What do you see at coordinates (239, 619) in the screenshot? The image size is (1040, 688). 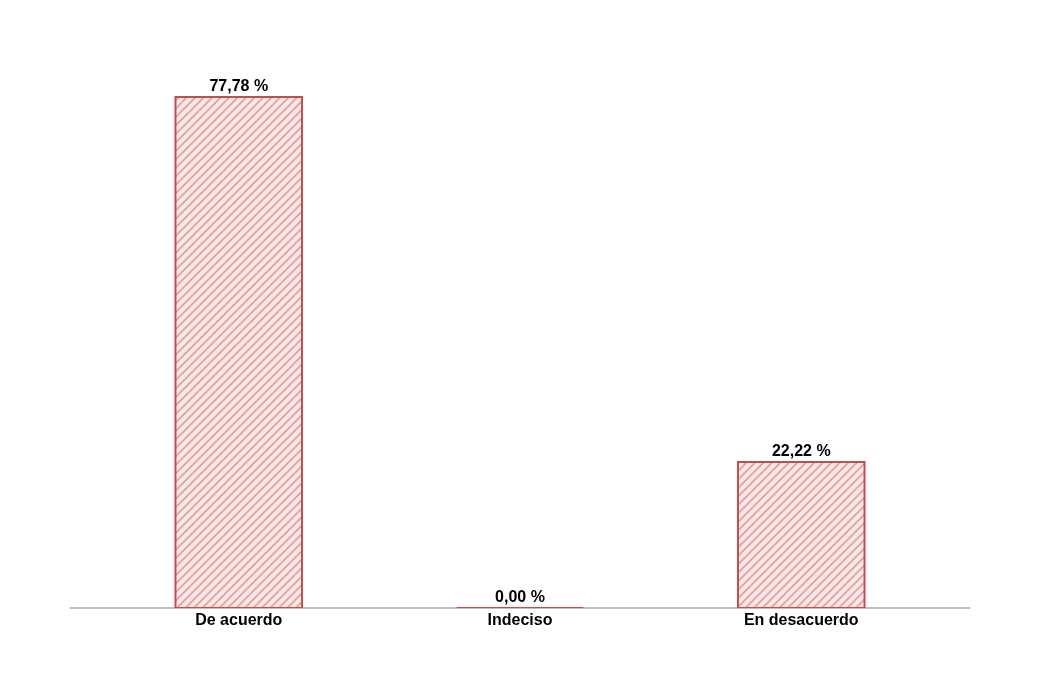 I see `x-tick-label: De acuerdo` at bounding box center [239, 619].